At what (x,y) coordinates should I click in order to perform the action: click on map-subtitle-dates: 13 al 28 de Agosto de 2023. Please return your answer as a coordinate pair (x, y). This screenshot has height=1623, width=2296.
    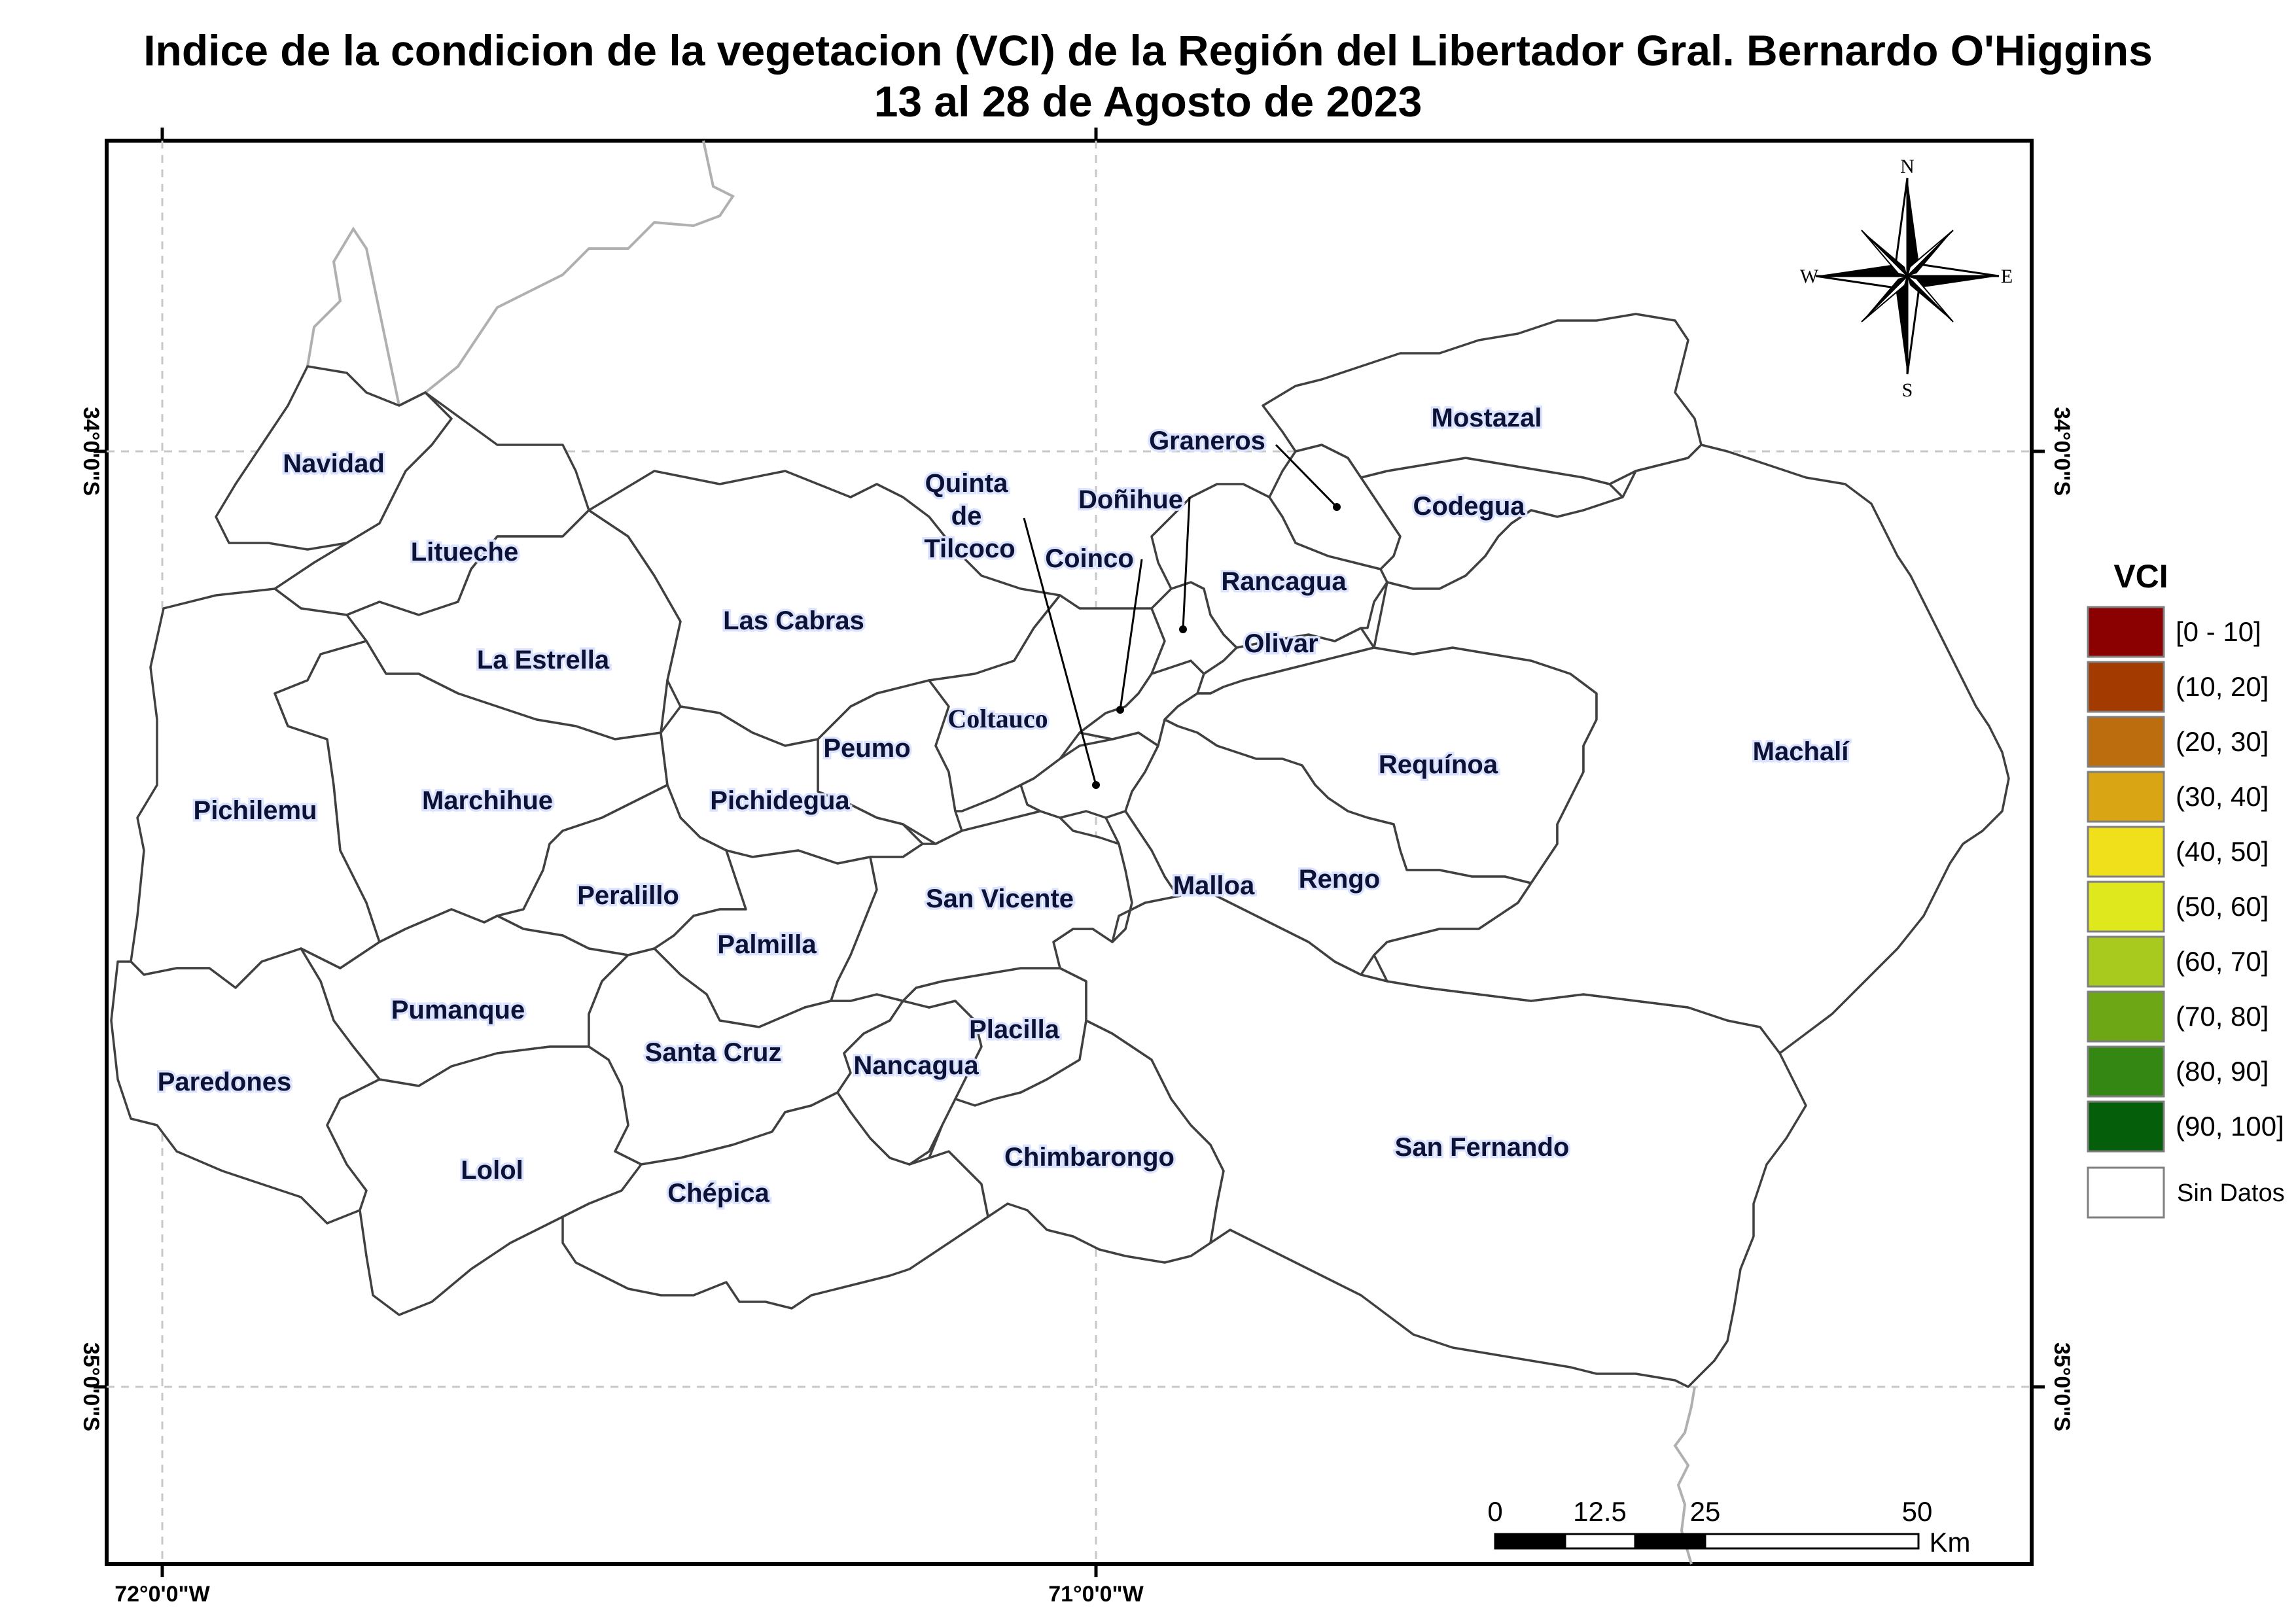
    Looking at the image, I should click on (1148, 102).